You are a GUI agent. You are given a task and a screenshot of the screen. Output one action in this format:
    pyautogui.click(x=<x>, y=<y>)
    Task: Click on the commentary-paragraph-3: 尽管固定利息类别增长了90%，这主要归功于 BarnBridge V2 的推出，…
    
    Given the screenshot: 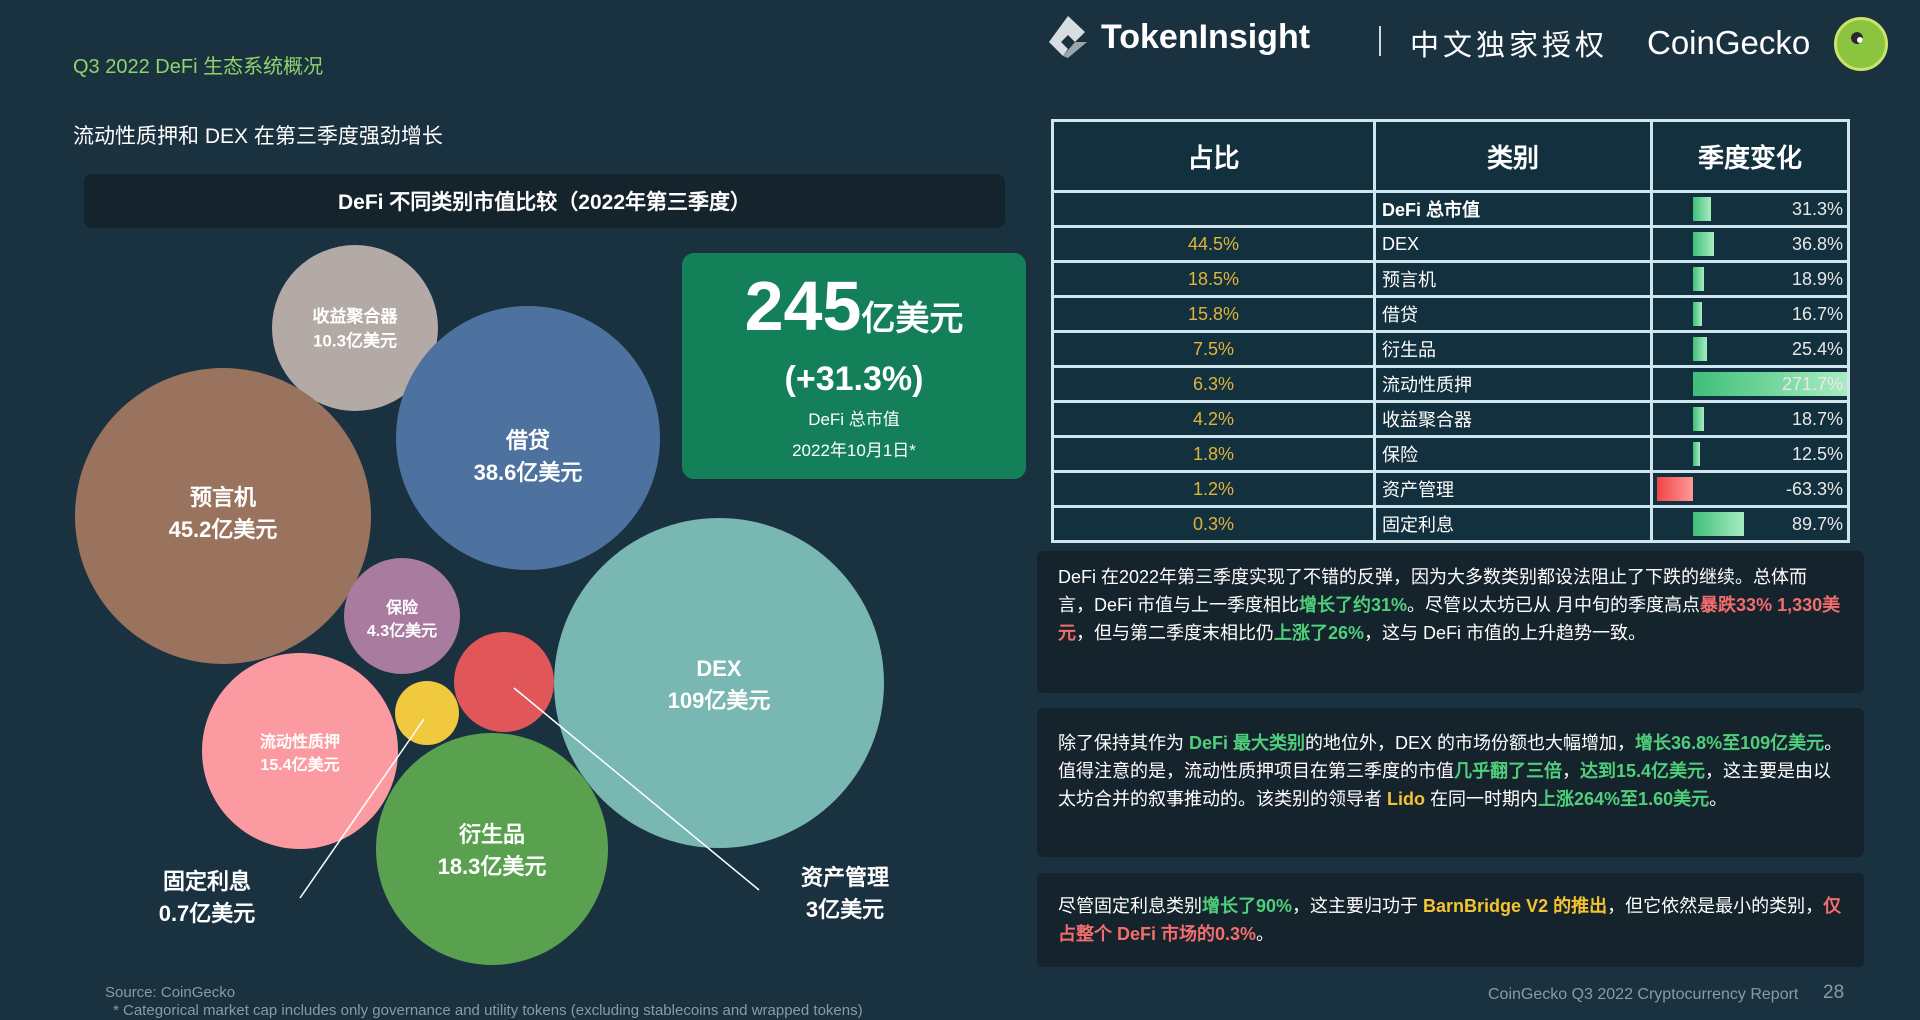 What is the action you would take?
    pyautogui.click(x=1450, y=920)
    